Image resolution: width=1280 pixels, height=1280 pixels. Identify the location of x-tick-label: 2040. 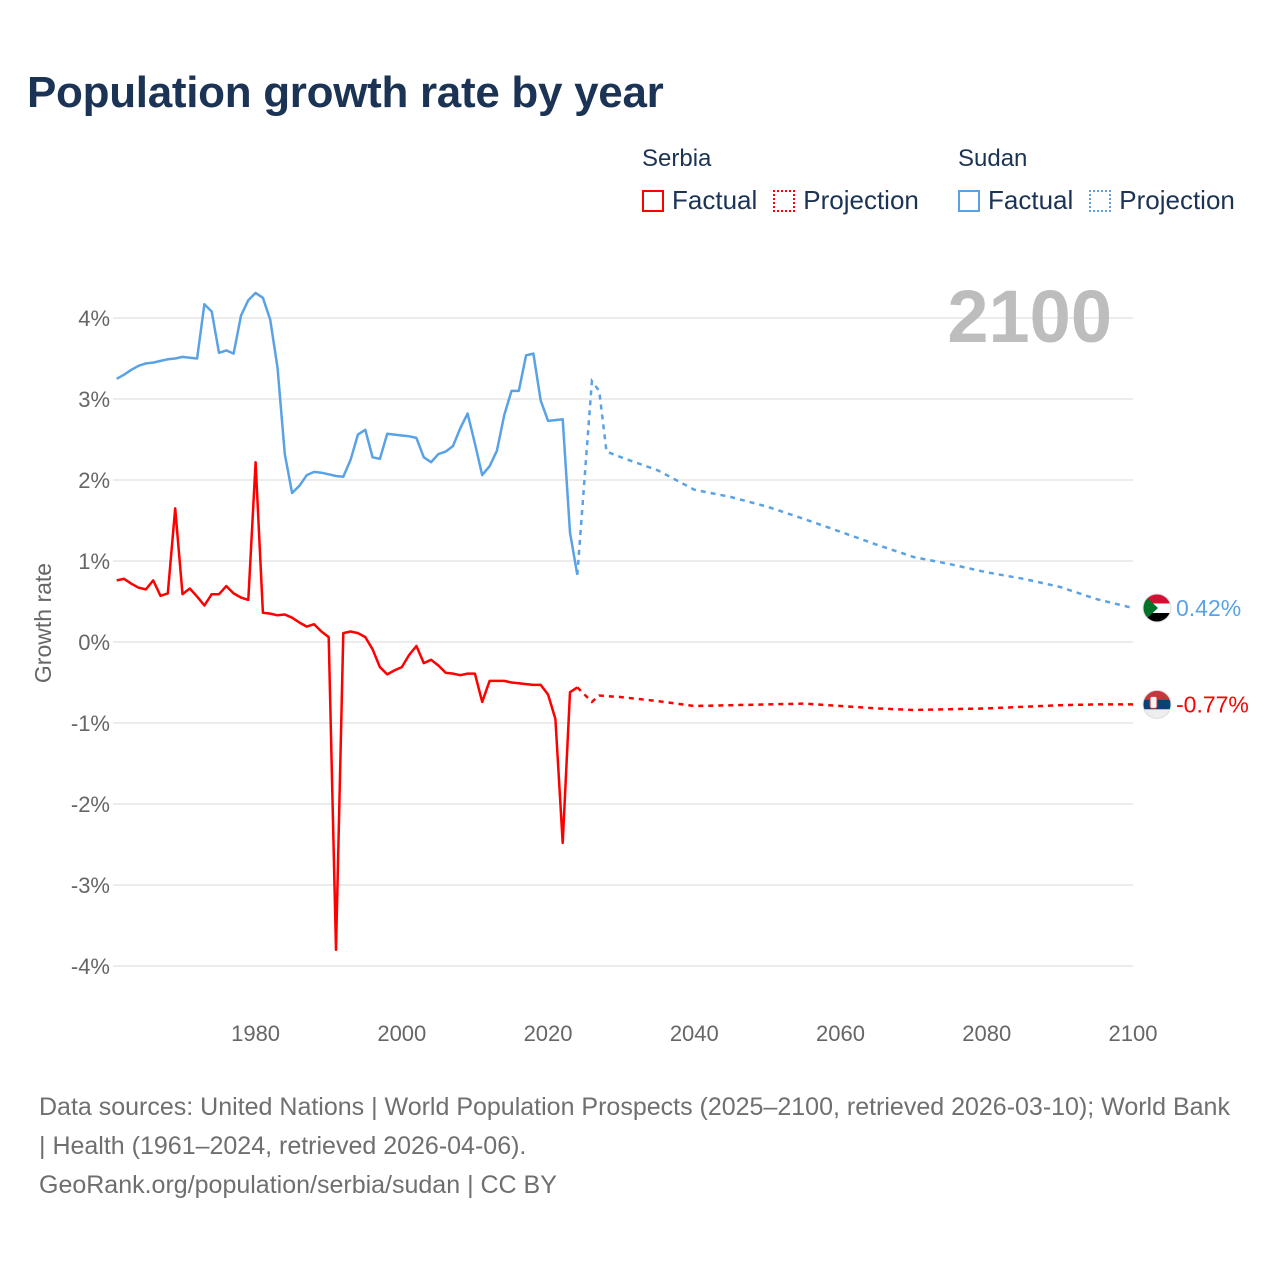
(694, 1033).